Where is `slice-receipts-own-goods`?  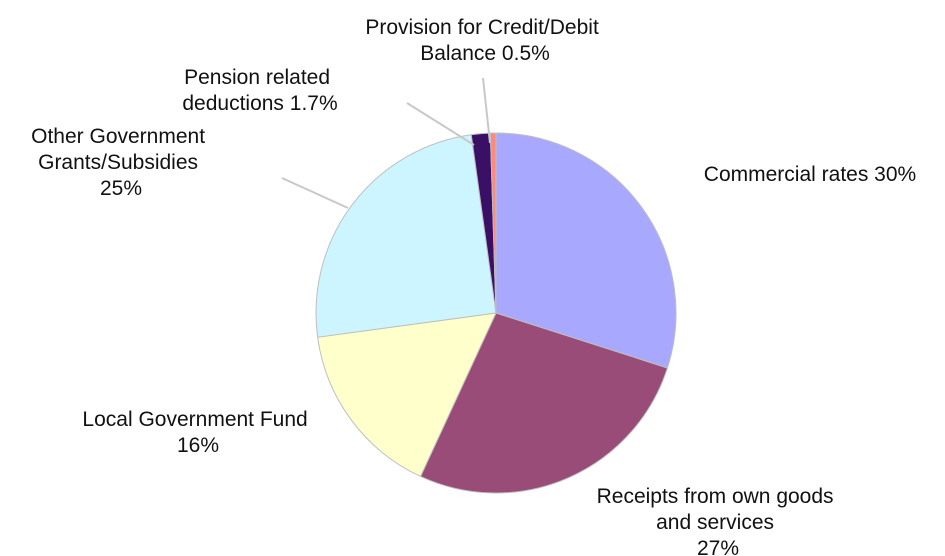
slice-receipts-own-goods is located at coordinates (544, 403).